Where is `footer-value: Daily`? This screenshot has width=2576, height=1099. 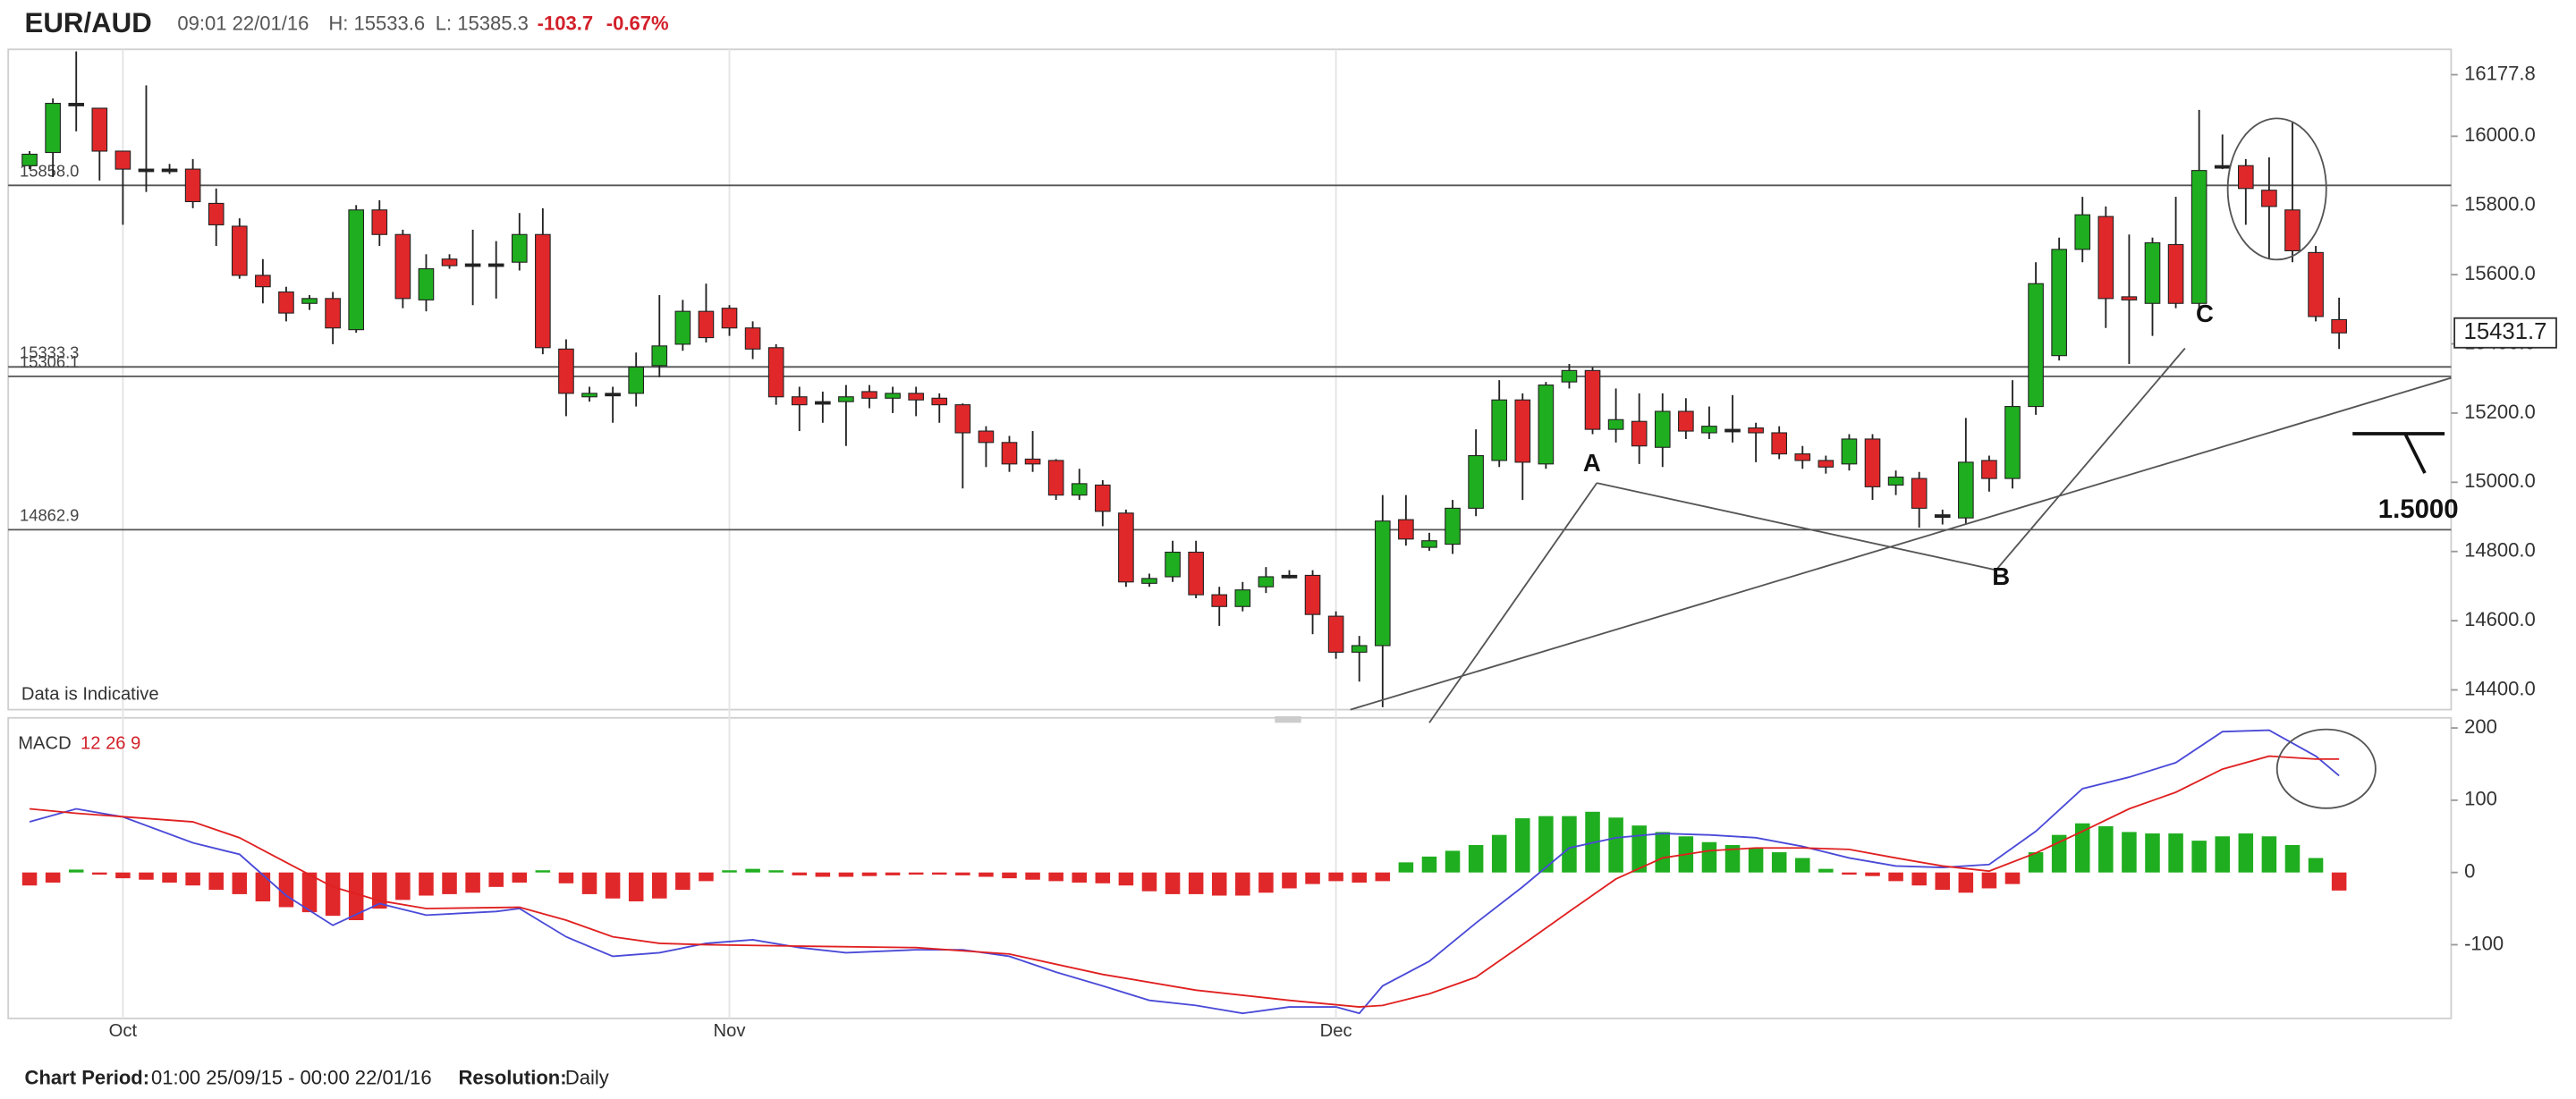
footer-value: Daily is located at coordinates (587, 1078).